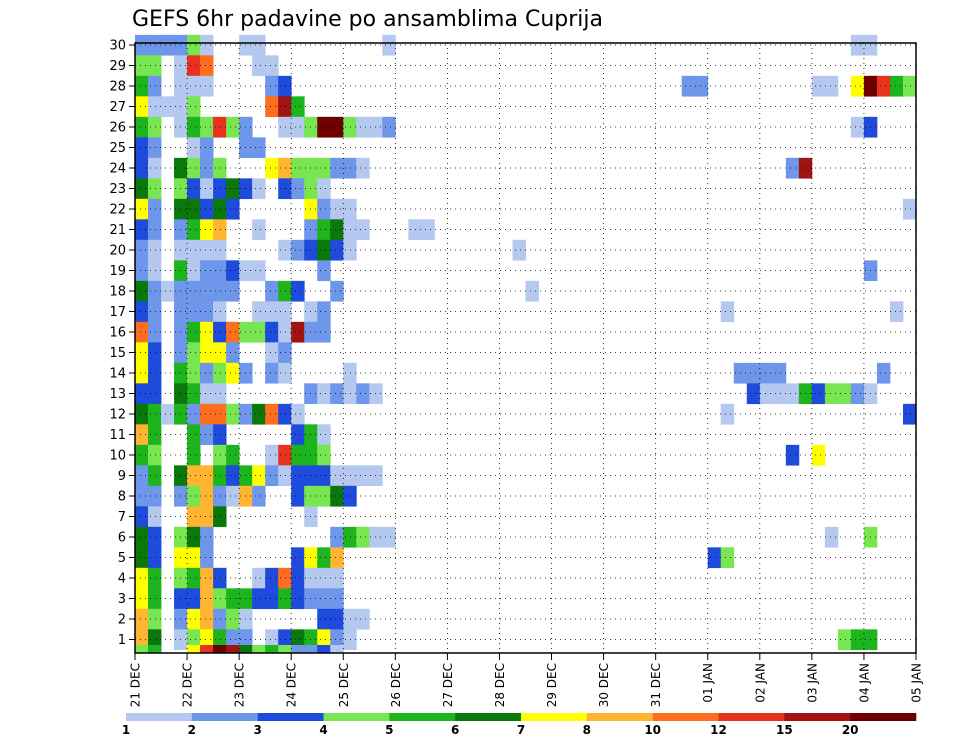 This screenshot has height=747, width=960. I want to click on x-tick-label: 30 DEC, so click(604, 685).